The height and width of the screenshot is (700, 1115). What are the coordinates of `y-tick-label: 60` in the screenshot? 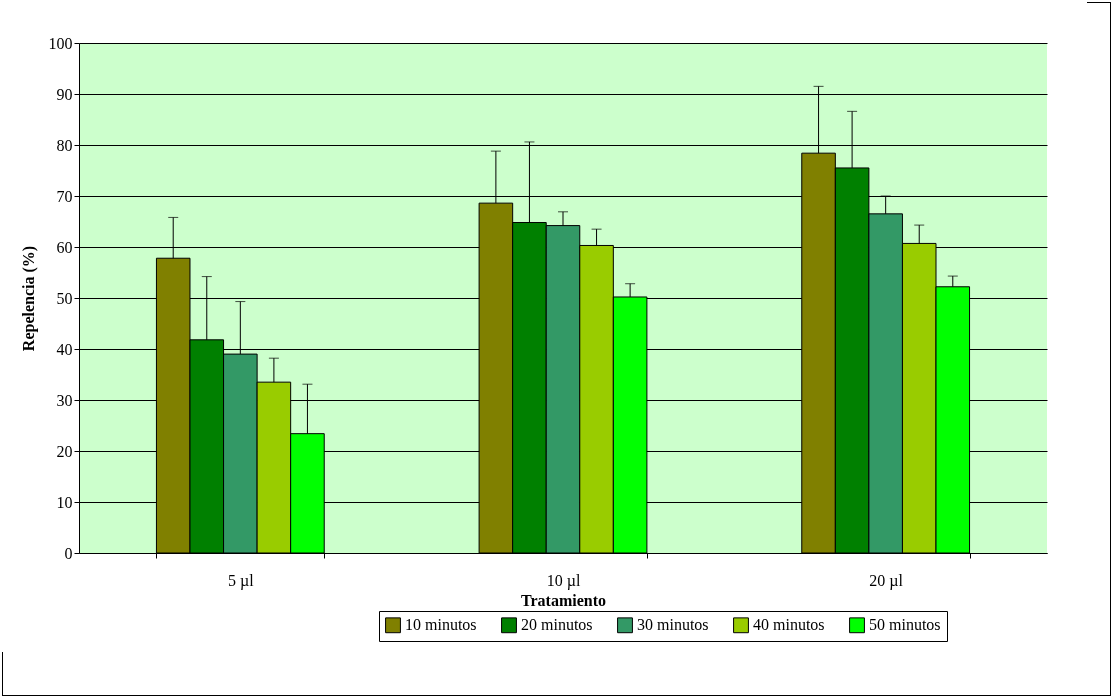 It's located at (64, 247).